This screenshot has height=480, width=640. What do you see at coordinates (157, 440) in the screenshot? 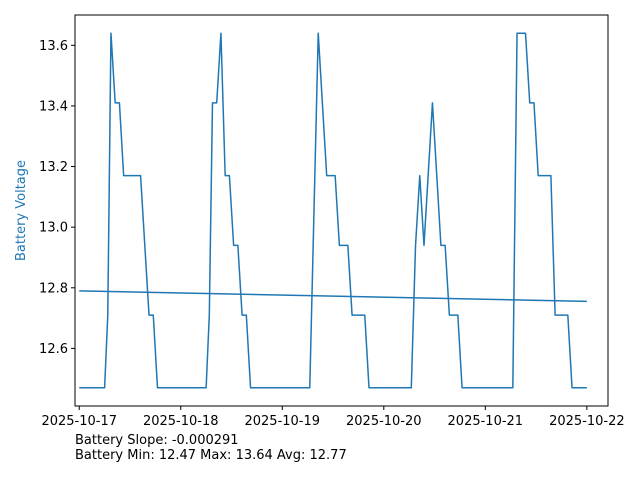
I see `battery-slope-text: Battery Slope: -0.000291` at bounding box center [157, 440].